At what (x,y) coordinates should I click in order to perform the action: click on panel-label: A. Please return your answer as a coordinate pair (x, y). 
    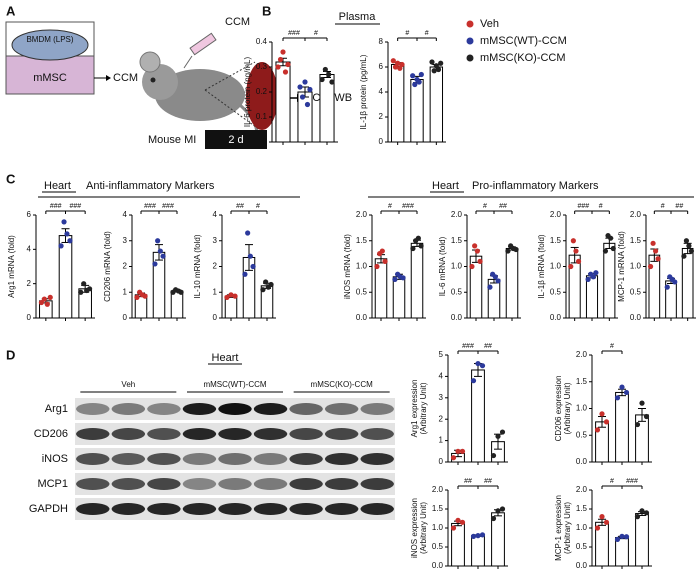
    Looking at the image, I should click on (11, 10).